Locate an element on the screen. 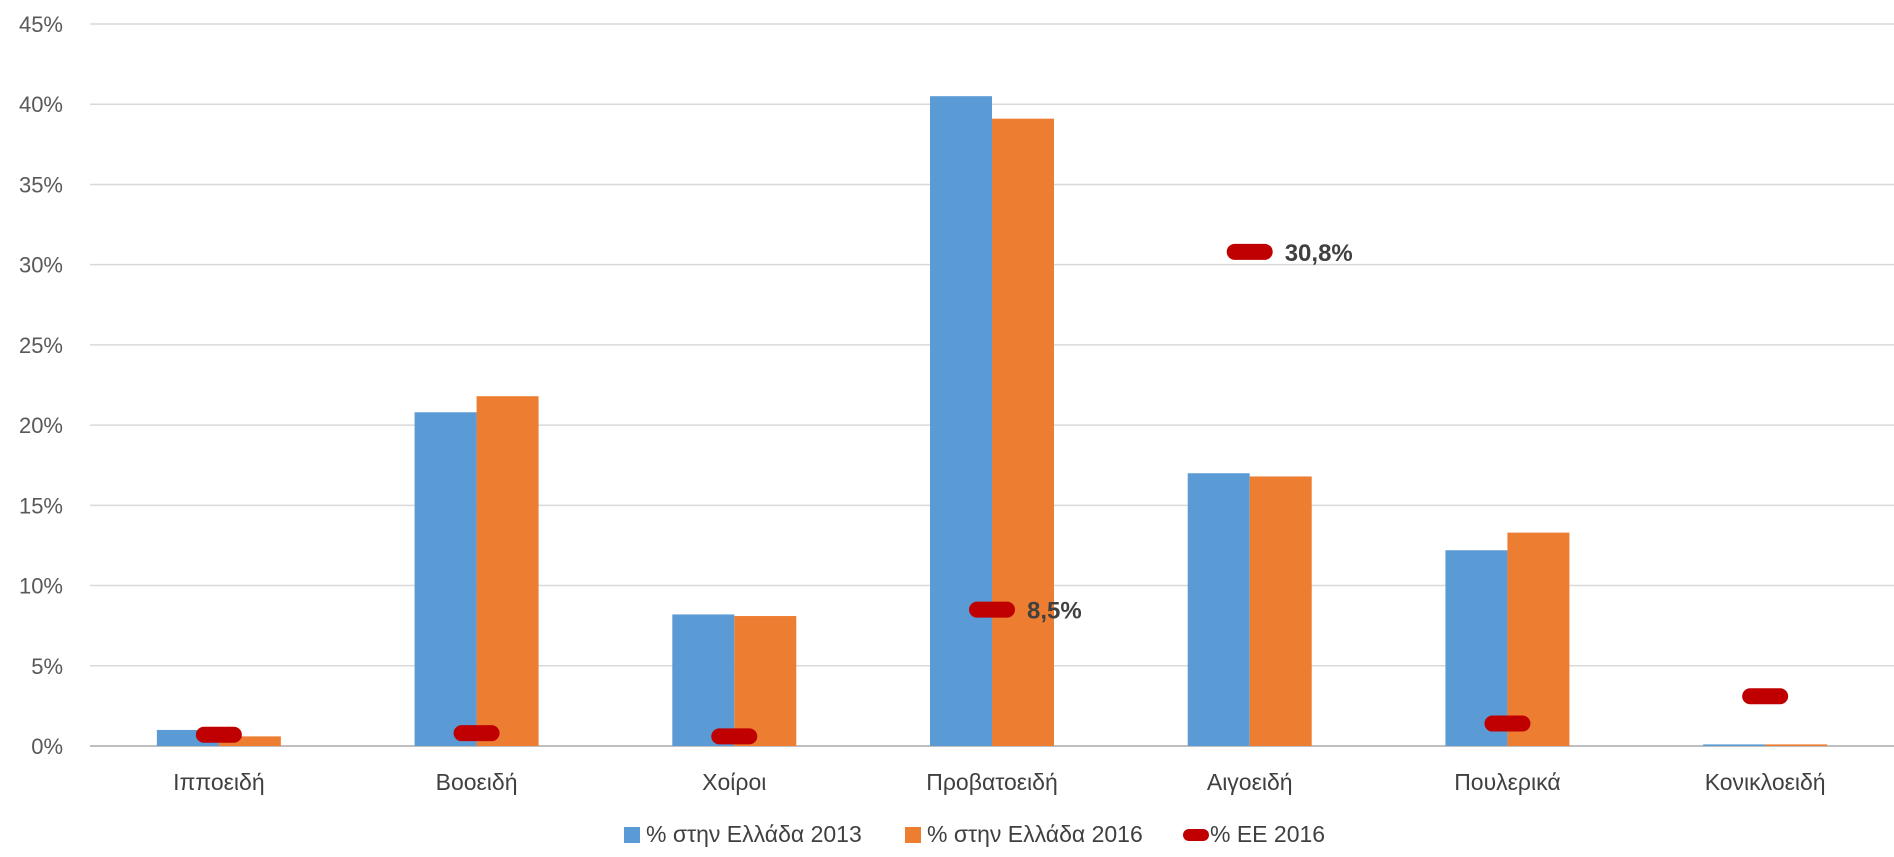 This screenshot has height=857, width=1894. category-label: Αιγοειδή is located at coordinates (1250, 782).